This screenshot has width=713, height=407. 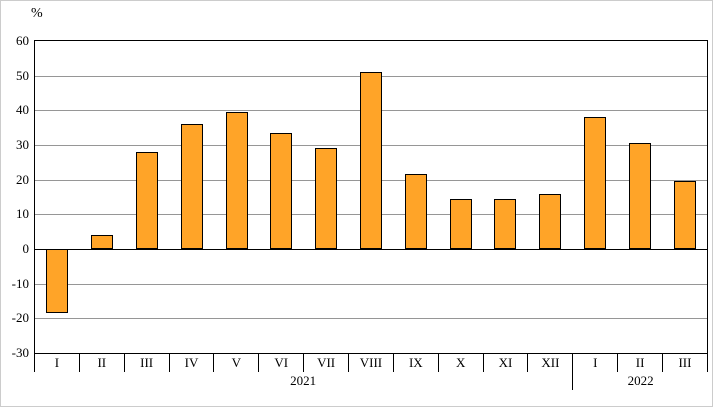 What do you see at coordinates (304, 381) in the screenshot?
I see `year-label: 2021` at bounding box center [304, 381].